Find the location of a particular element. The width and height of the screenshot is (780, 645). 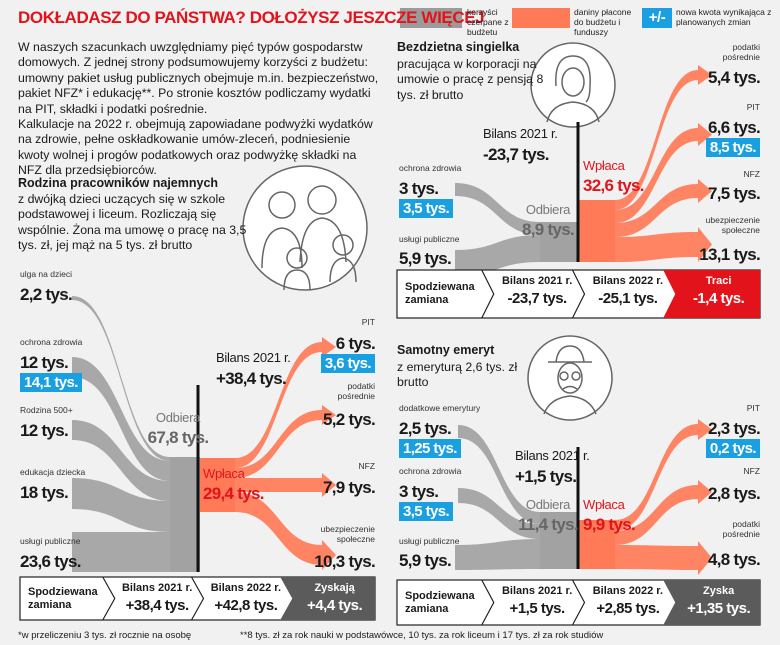

legend-label: daniny płacone do budżetu i funduszy is located at coordinates (603, 22).